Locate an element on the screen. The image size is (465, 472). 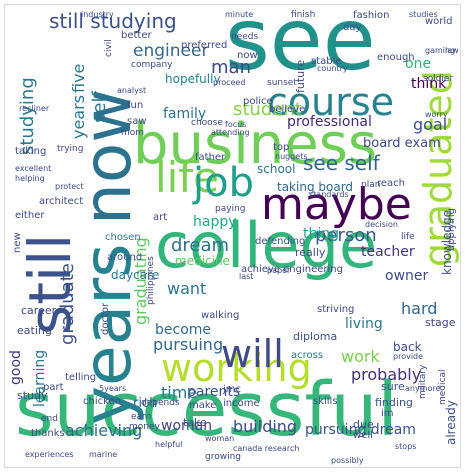
cloud-word: stops is located at coordinates (406, 446).